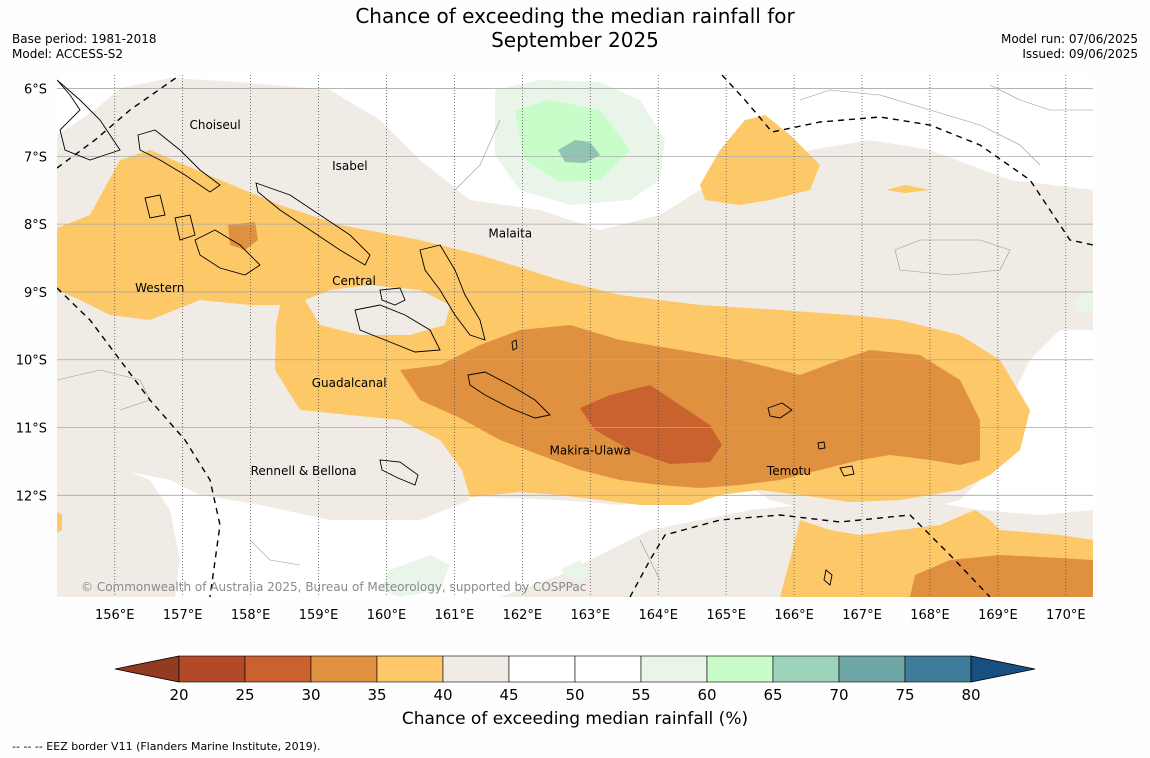  What do you see at coordinates (35, 293) in the screenshot?
I see `lat-tick-label: 9°S` at bounding box center [35, 293].